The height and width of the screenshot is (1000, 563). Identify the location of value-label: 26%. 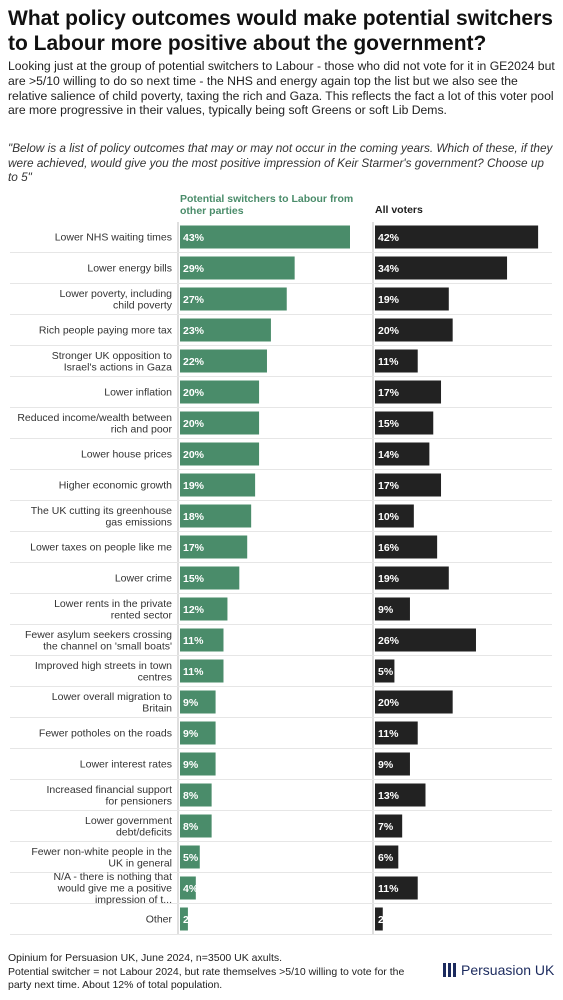
(389, 641).